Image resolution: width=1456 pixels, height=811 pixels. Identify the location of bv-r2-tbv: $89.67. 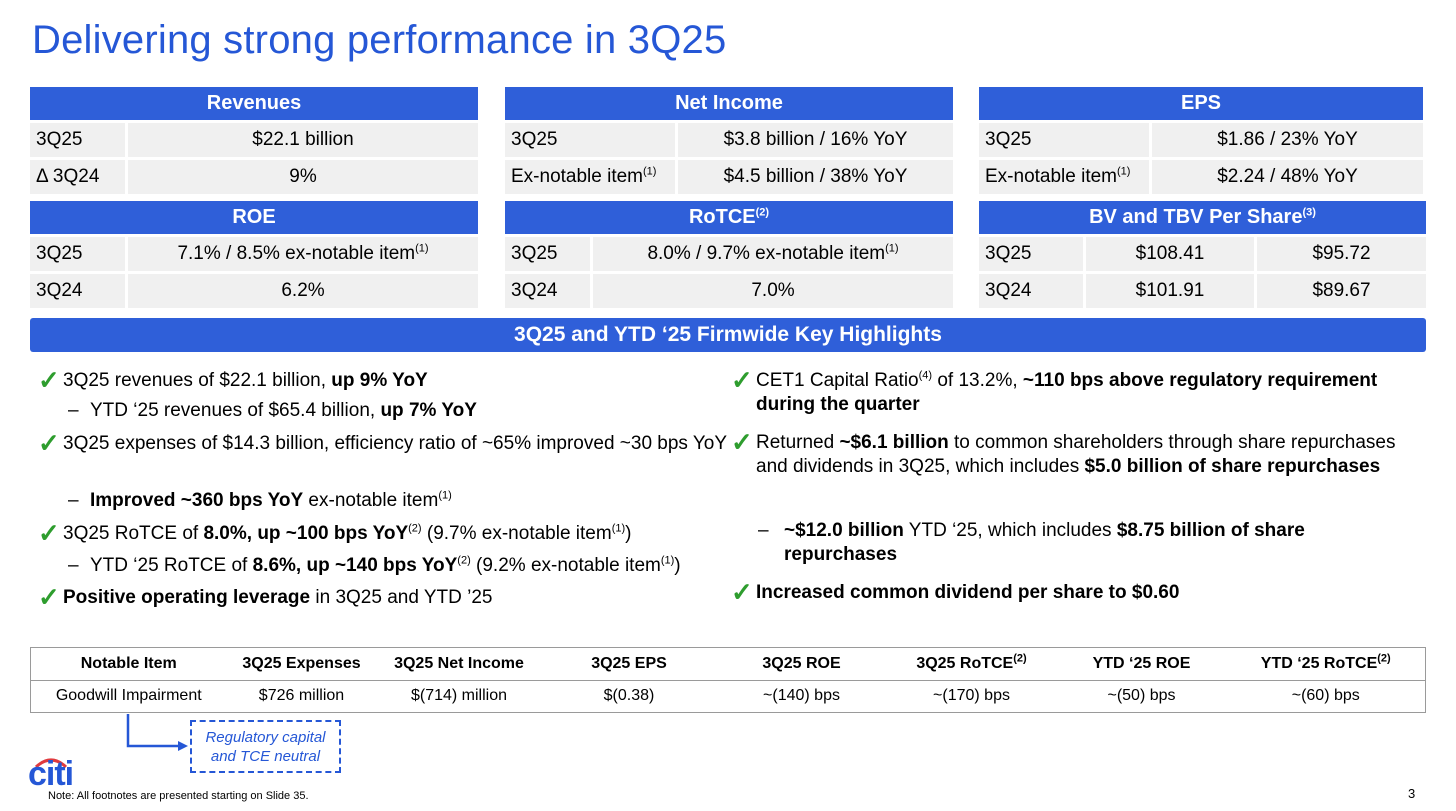
(1340, 291).